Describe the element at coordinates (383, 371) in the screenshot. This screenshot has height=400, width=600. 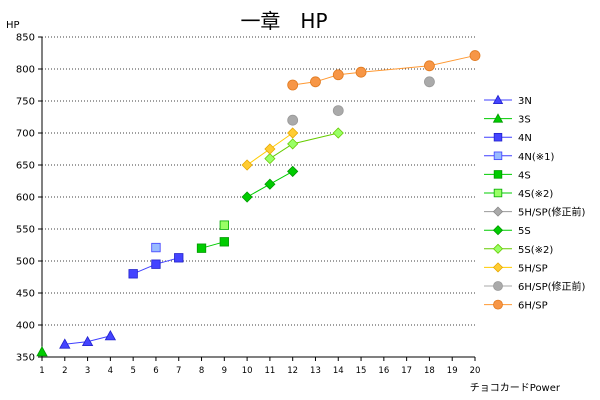
I see `x-tick-label: 16` at that location.